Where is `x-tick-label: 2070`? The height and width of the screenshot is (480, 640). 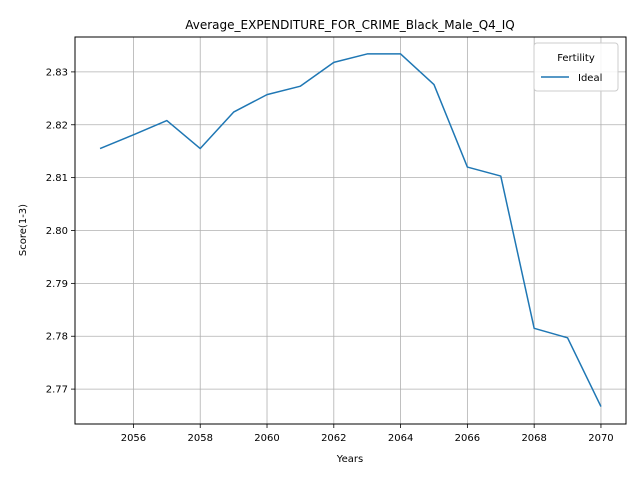 x-tick-label: 2070 is located at coordinates (600, 438).